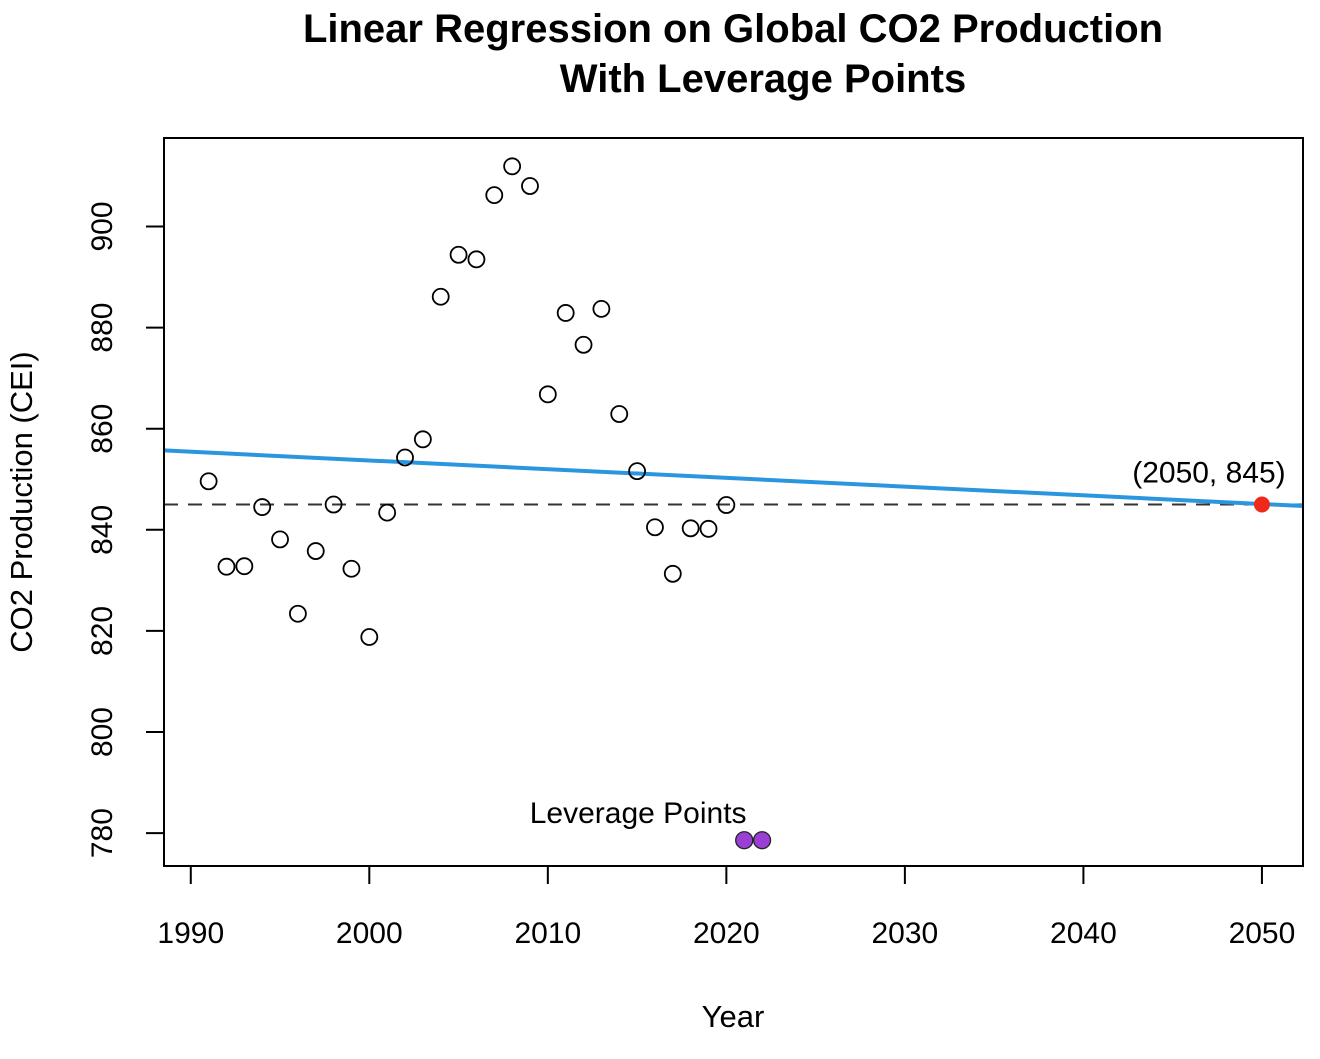  What do you see at coordinates (102, 328) in the screenshot?
I see `y-tick-label: 880` at bounding box center [102, 328].